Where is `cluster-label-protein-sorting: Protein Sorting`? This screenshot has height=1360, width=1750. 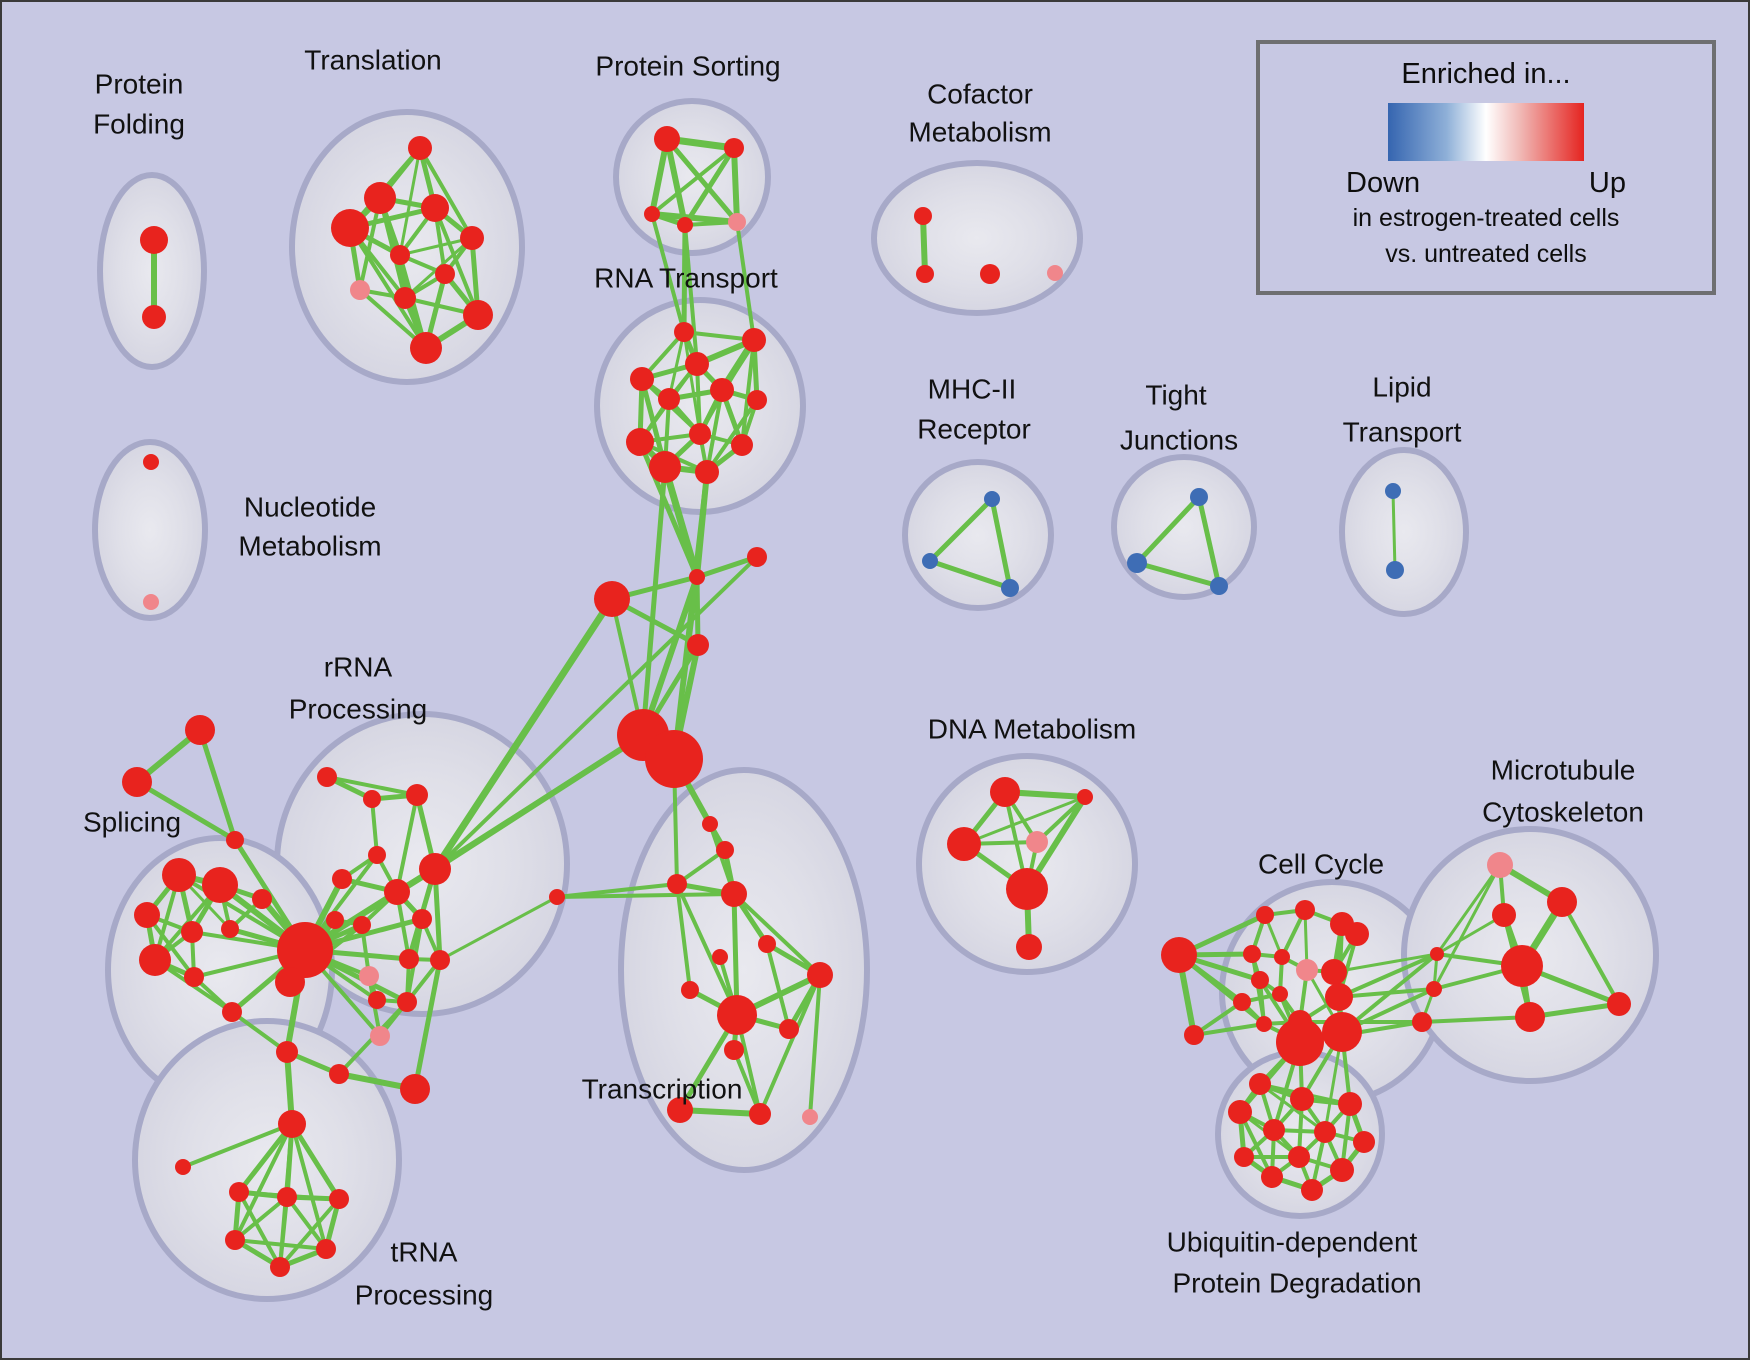
cluster-label-protein-sorting: Protein Sorting is located at coordinates (687, 66).